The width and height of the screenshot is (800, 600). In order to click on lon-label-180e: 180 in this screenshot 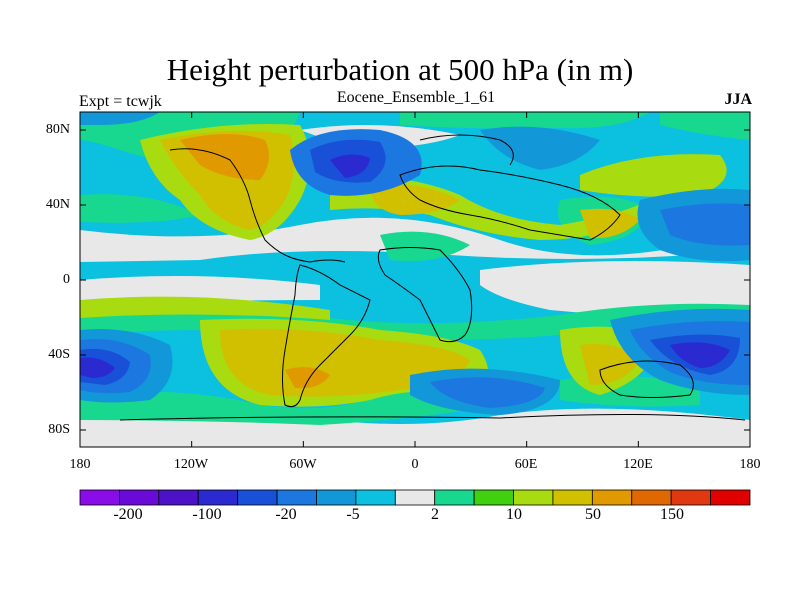, I will do `click(750, 464)`.